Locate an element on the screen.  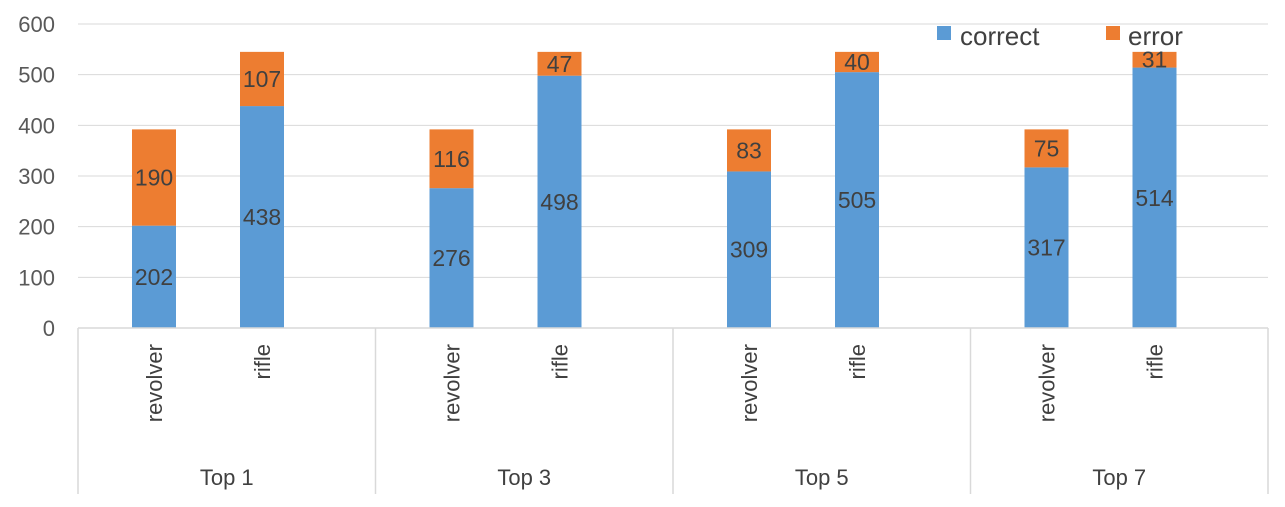
data-label: 75 is located at coordinates (1047, 148).